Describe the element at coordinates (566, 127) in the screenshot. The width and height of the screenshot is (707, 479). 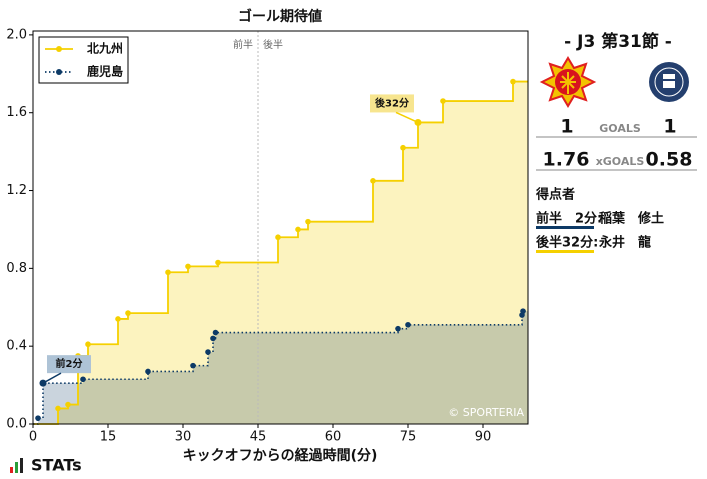
I see `home-goals: 1` at that location.